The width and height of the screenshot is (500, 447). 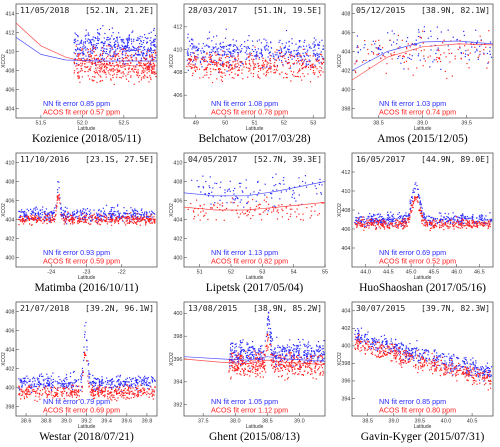 What do you see at coordinates (177, 50) in the screenshot?
I see `y-tick-label: 410` at bounding box center [177, 50].